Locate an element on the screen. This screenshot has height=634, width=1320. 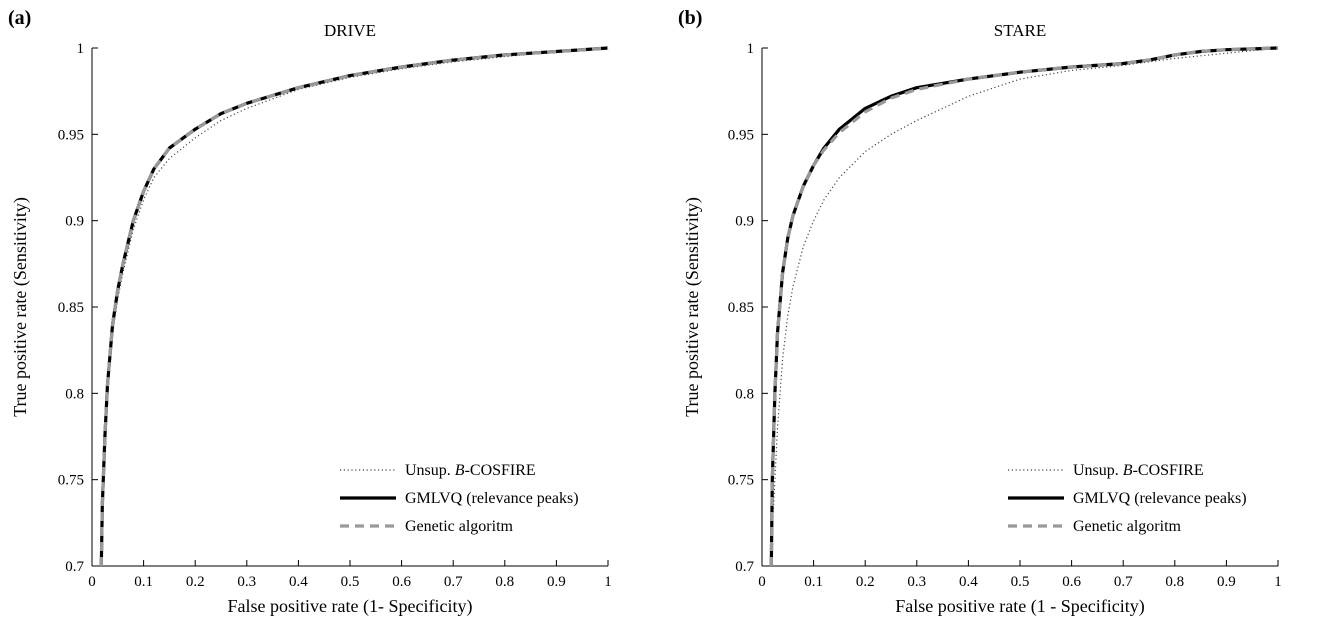
panel-b-legend-label-dashed: Genetic algoritm is located at coordinates (1127, 526).